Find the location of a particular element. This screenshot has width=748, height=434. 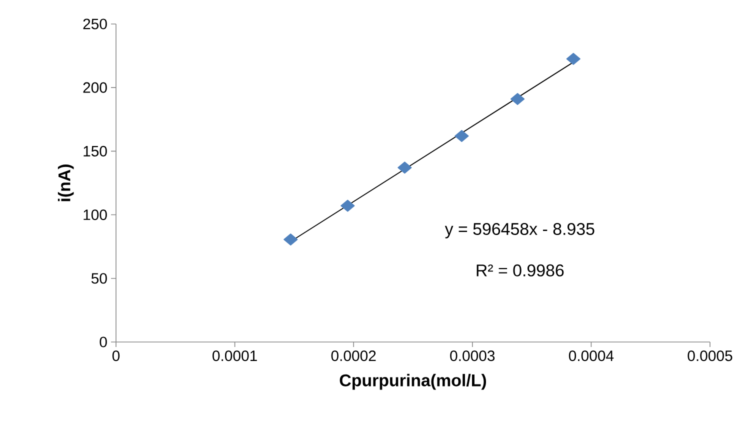

annotation: R² = 0.9986 is located at coordinates (520, 270).